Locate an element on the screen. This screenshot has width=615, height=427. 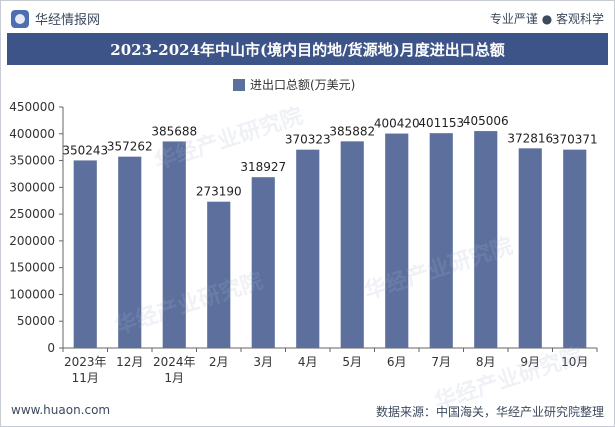
y-tick-label: 400000 is located at coordinates (32, 134).